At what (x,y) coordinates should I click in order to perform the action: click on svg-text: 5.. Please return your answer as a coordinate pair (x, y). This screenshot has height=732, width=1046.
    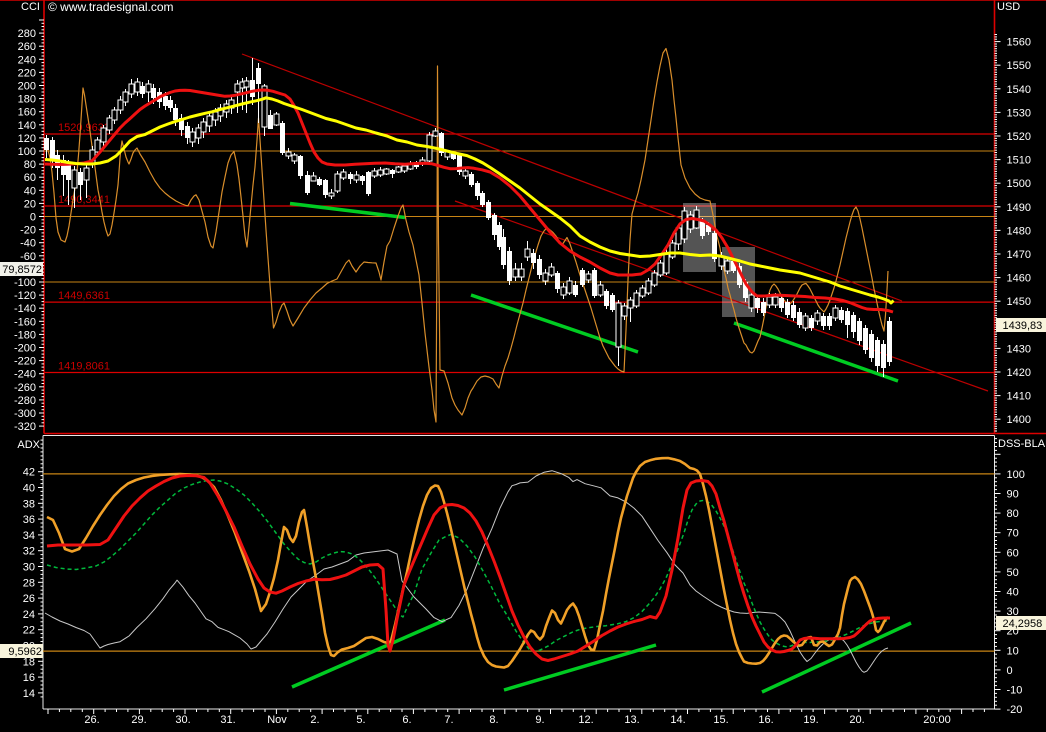
    Looking at the image, I should click on (360, 720).